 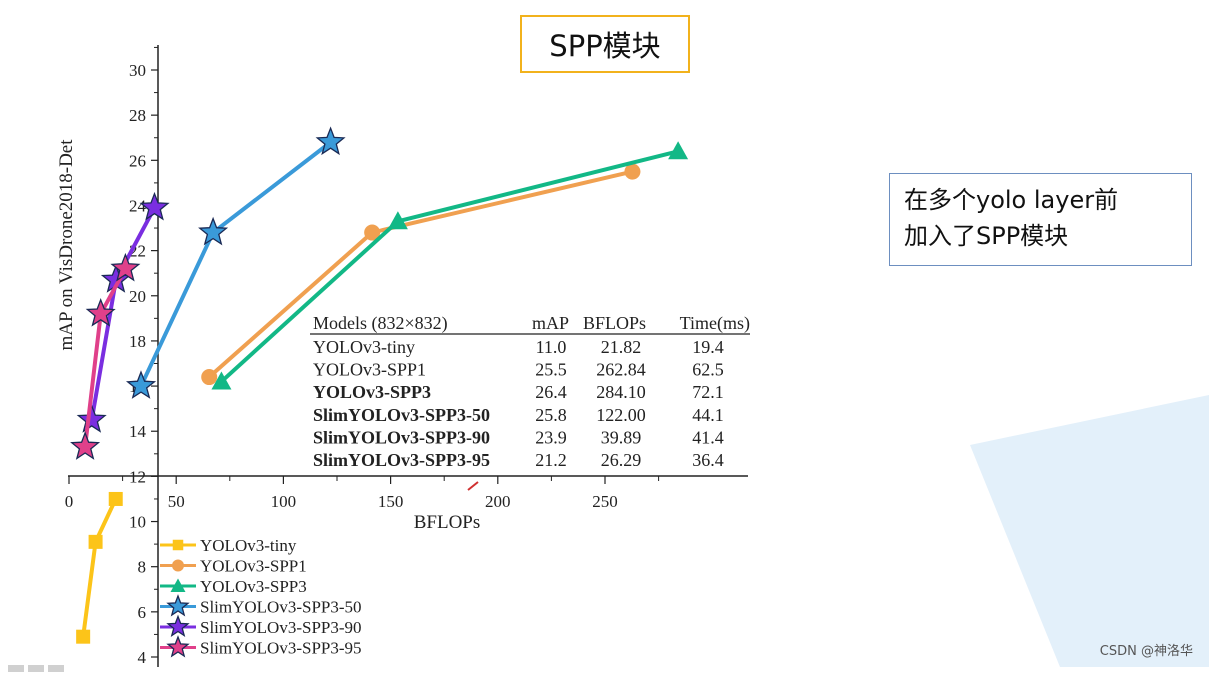 What do you see at coordinates (248, 545) in the screenshot?
I see `legend-label: YOLOv3-tiny` at bounding box center [248, 545].